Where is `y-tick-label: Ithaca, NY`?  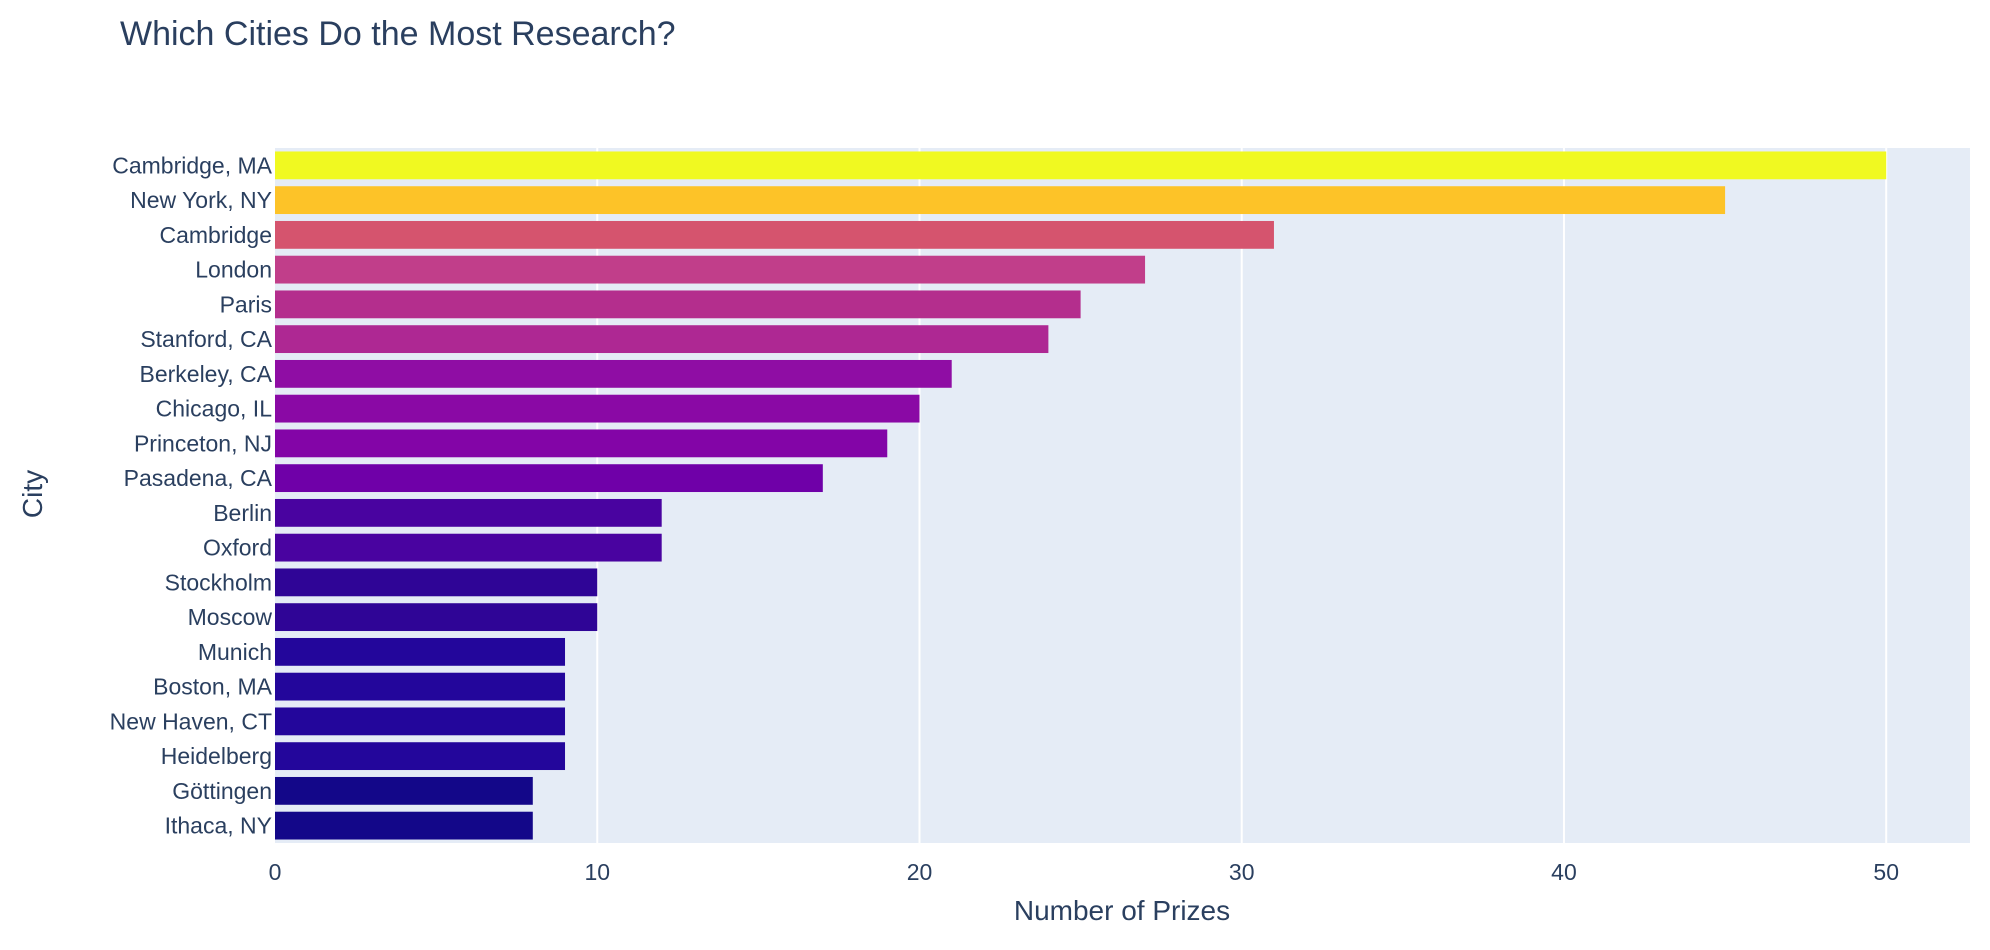
y-tick-label: Ithaca, NY is located at coordinates (218, 826).